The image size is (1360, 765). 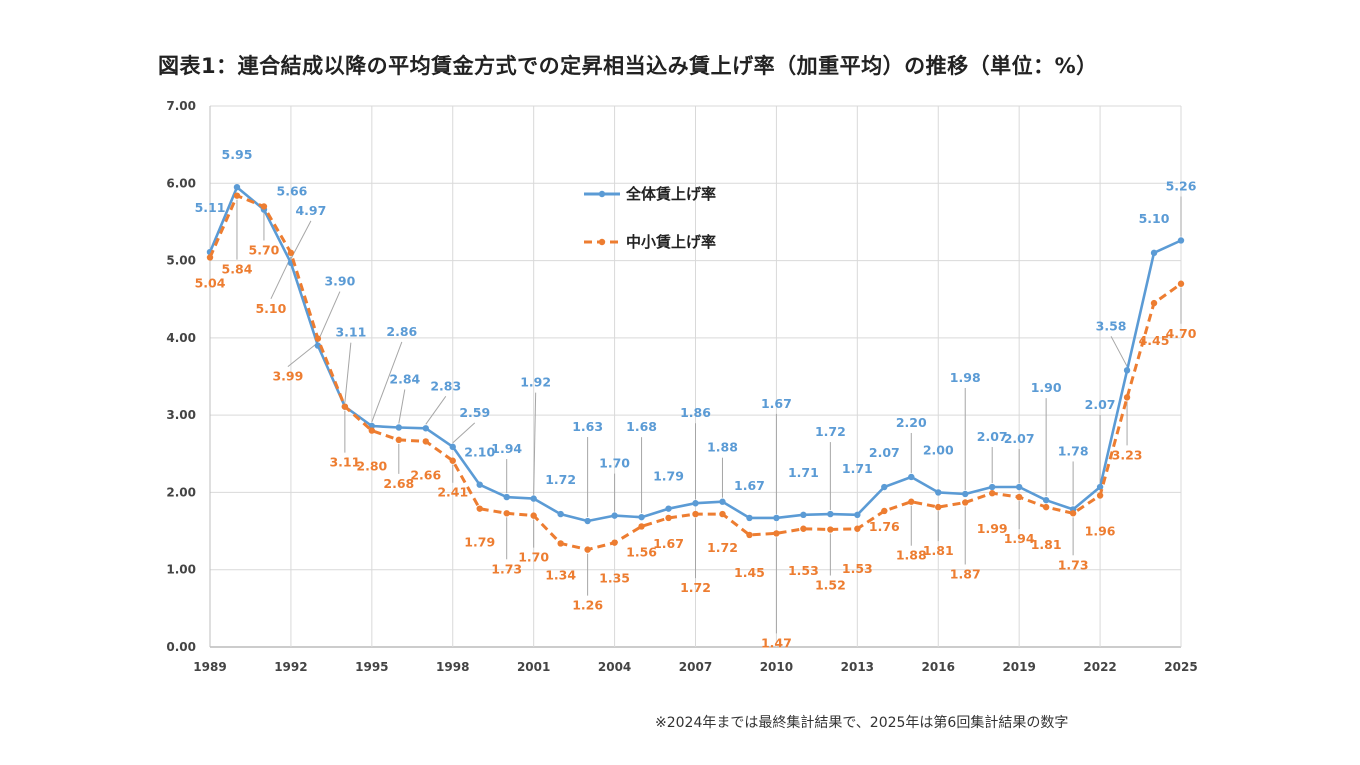 I want to click on x-tick-label: 2004, so click(x=614, y=667).